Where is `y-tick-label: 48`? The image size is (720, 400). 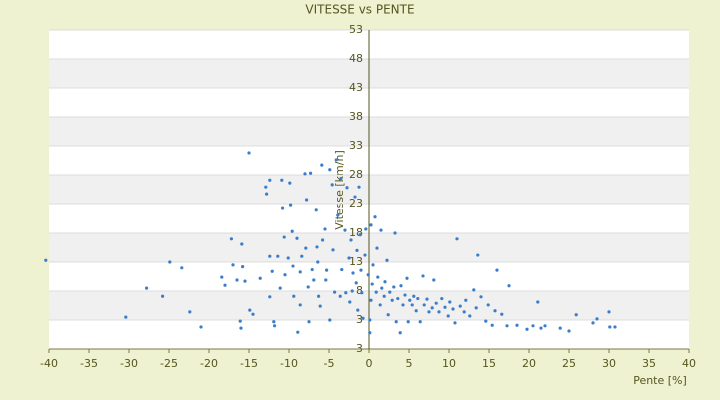
y-tick-label: 48 is located at coordinates (356, 58).